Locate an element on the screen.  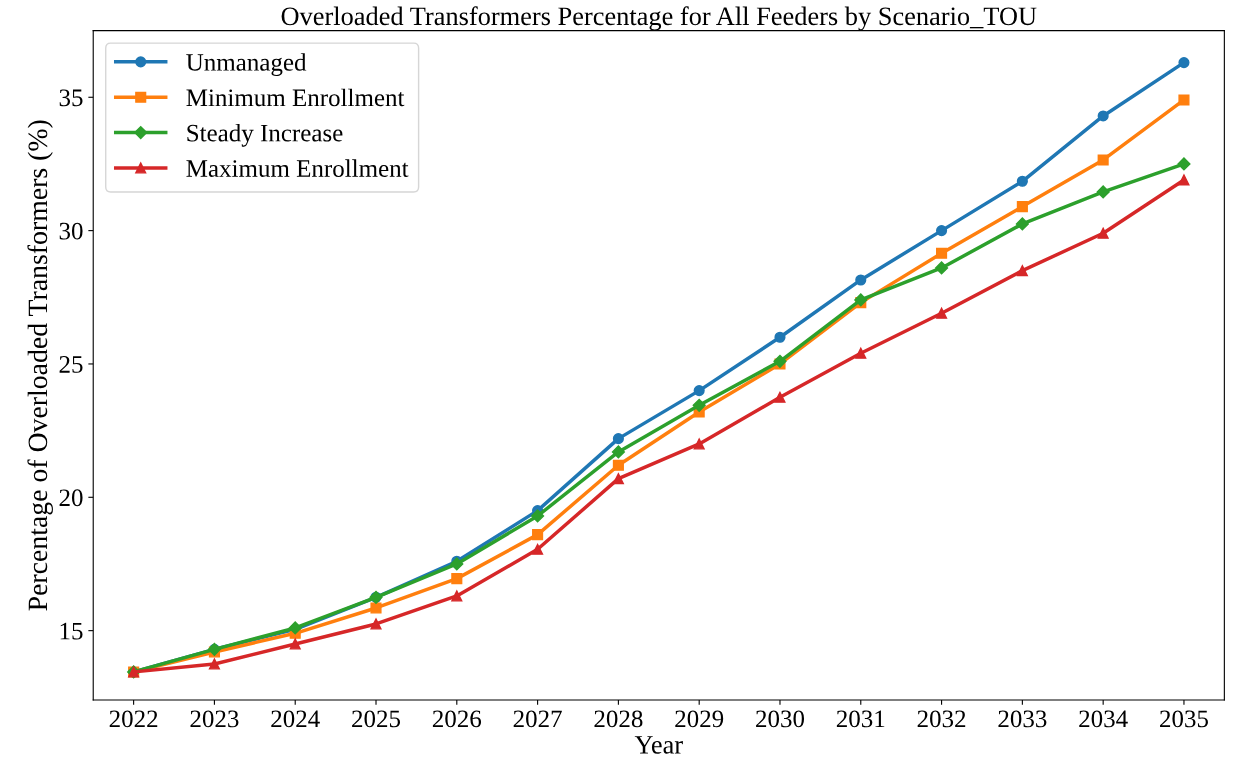
x-axis-title: Year is located at coordinates (658, 745).